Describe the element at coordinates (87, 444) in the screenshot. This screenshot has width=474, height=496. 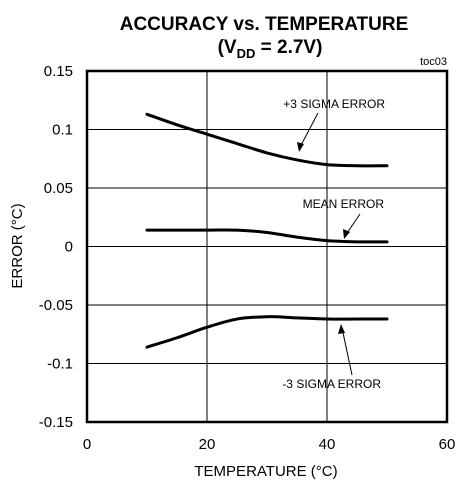
I see `x-tick-label: 0` at that location.